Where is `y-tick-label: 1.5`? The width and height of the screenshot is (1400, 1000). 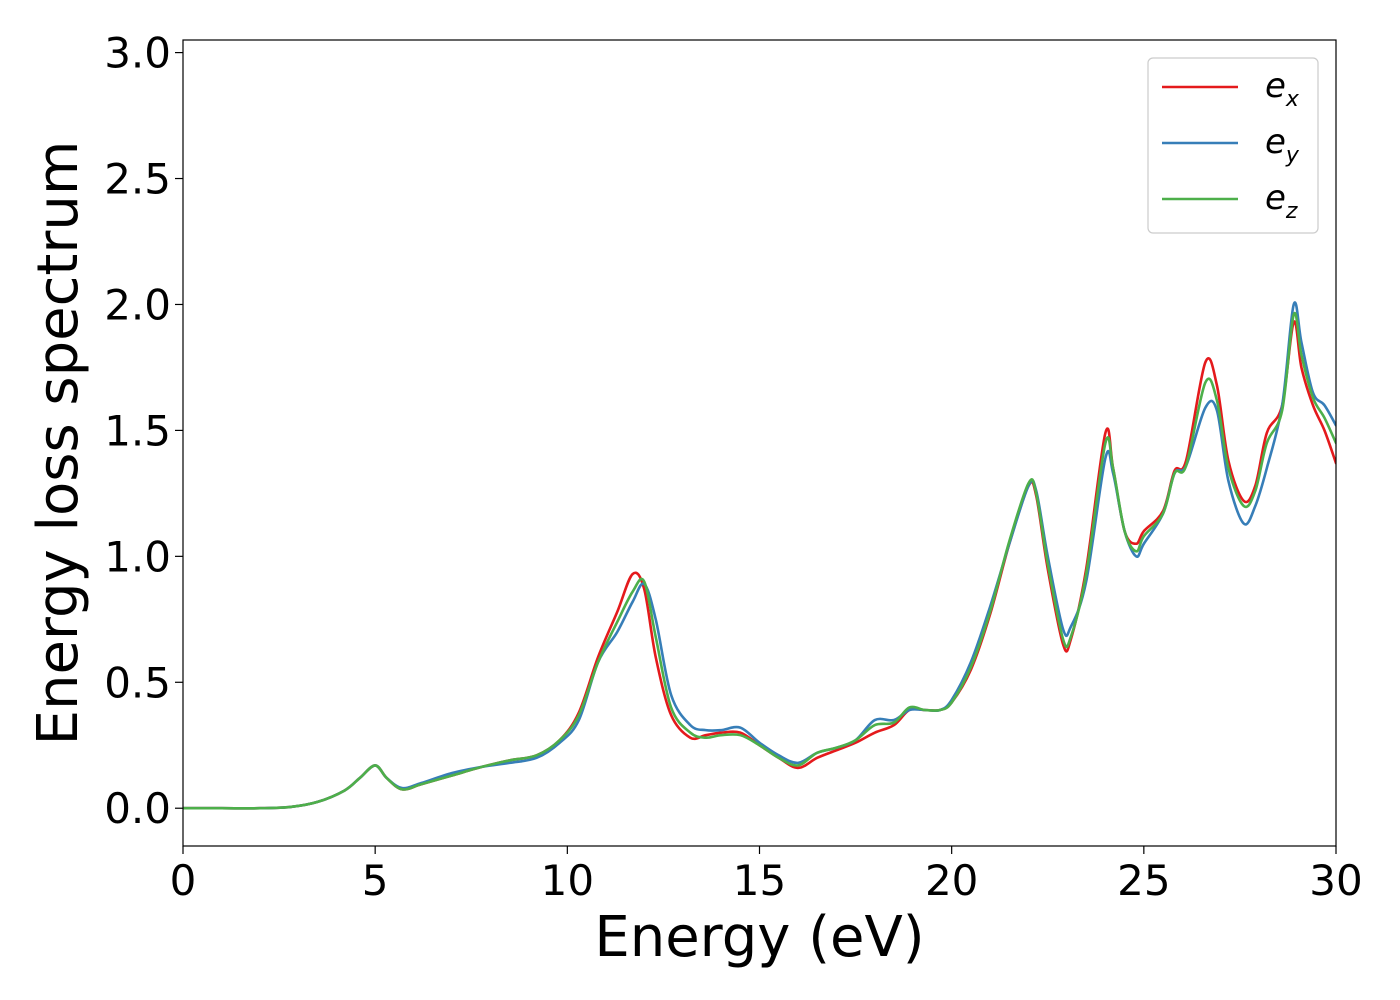 y-tick-label: 1.5 is located at coordinates (137, 430).